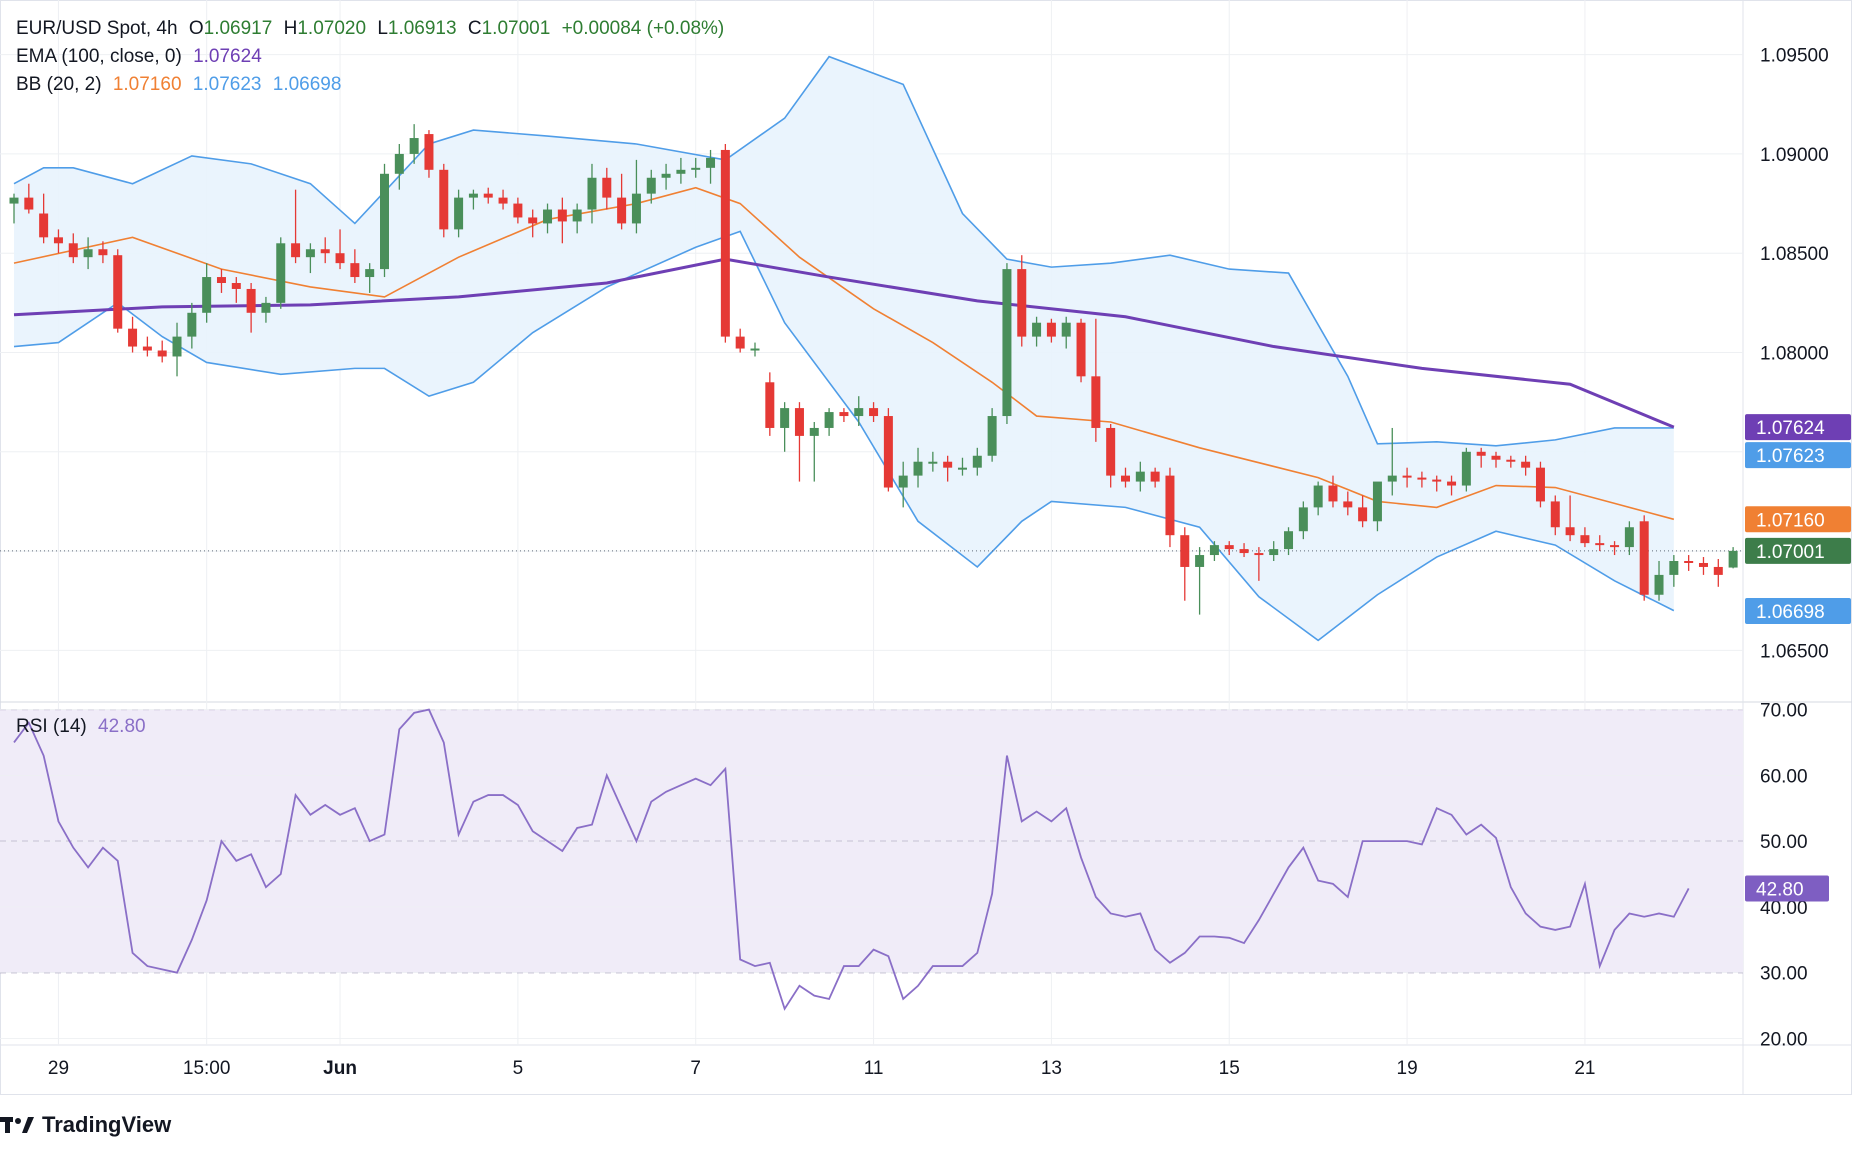 Image resolution: width=1852 pixels, height=1156 pixels. Describe the element at coordinates (227, 56) in the screenshot. I see `ema-value: 1.07624` at that location.